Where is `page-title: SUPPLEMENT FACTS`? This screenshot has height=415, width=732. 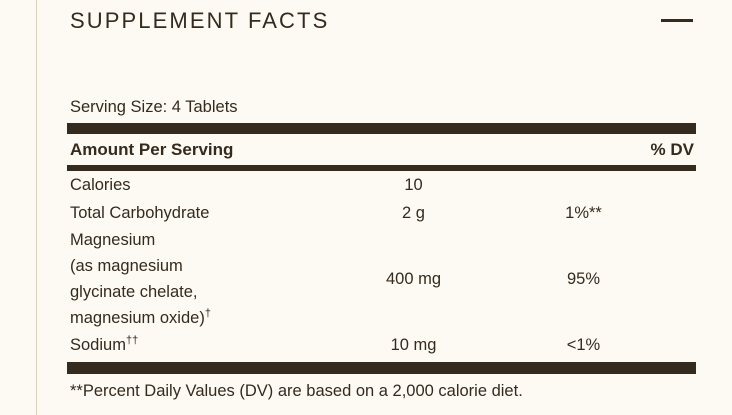
page-title: SUPPLEMENT FACTS is located at coordinates (200, 20).